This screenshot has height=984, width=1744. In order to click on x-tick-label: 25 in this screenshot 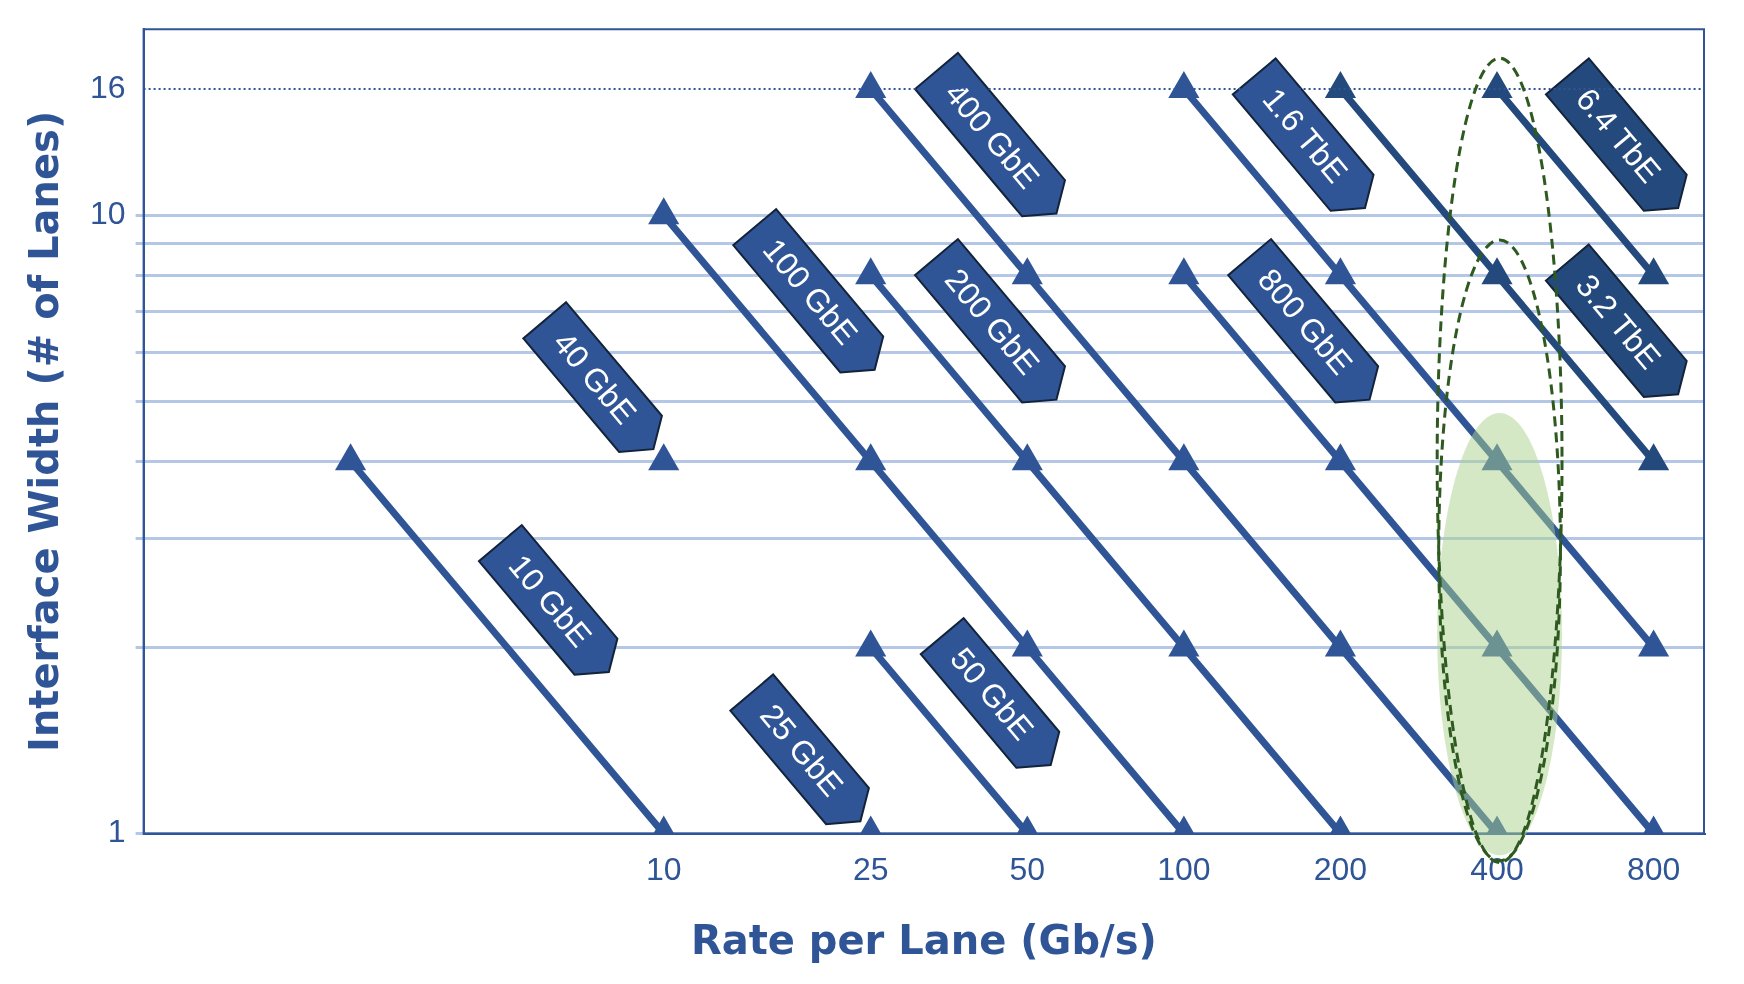, I will do `click(870, 868)`.